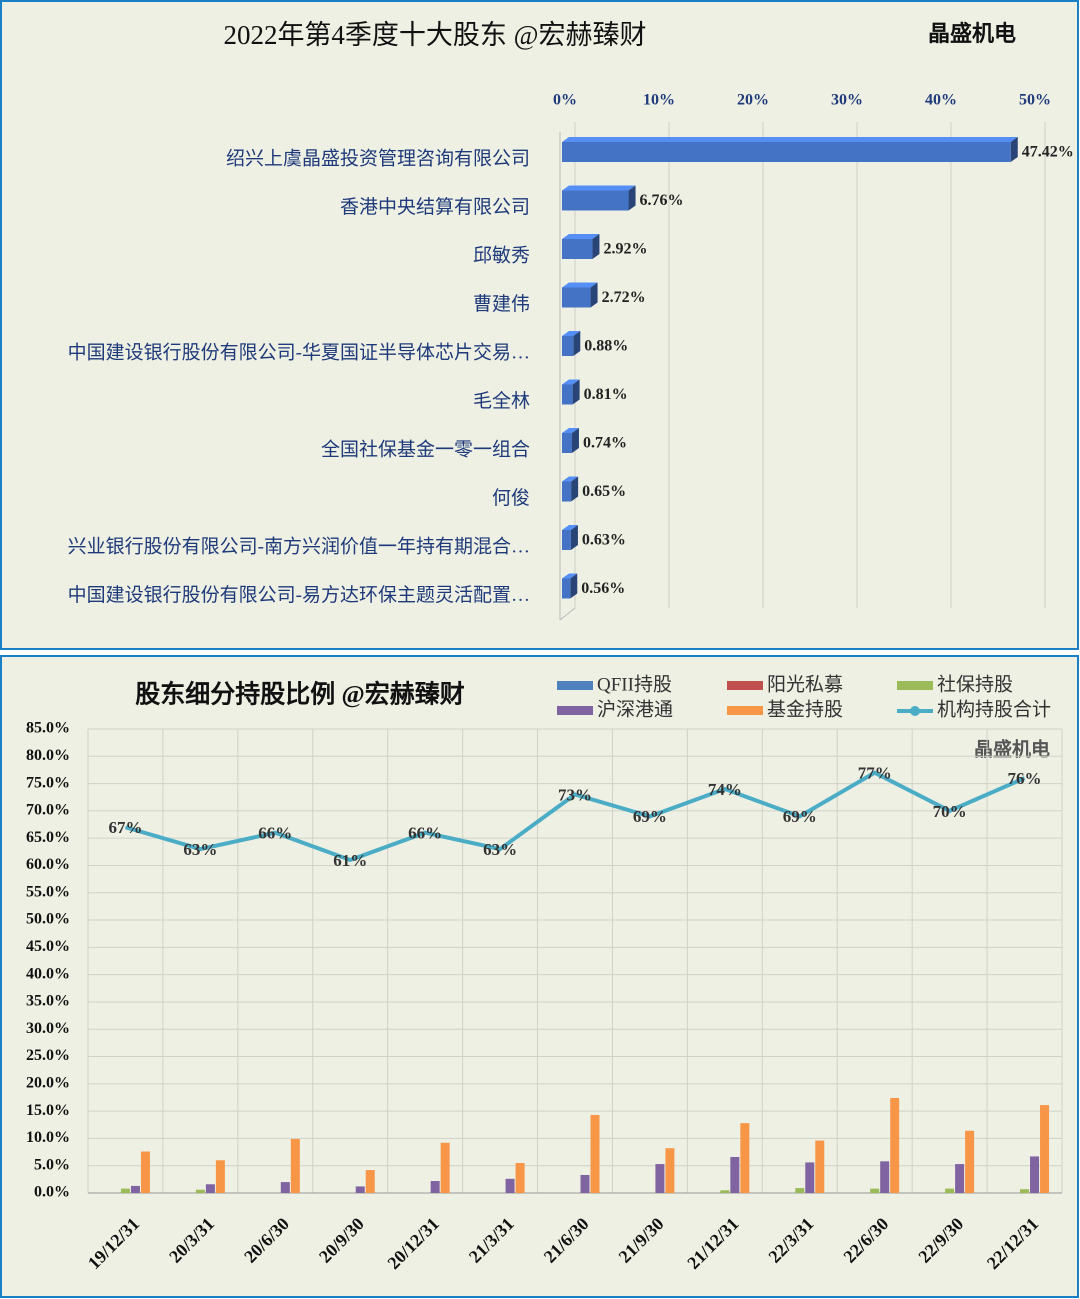  What do you see at coordinates (606, 346) in the screenshot?
I see `data-label: 0.88%` at bounding box center [606, 346].